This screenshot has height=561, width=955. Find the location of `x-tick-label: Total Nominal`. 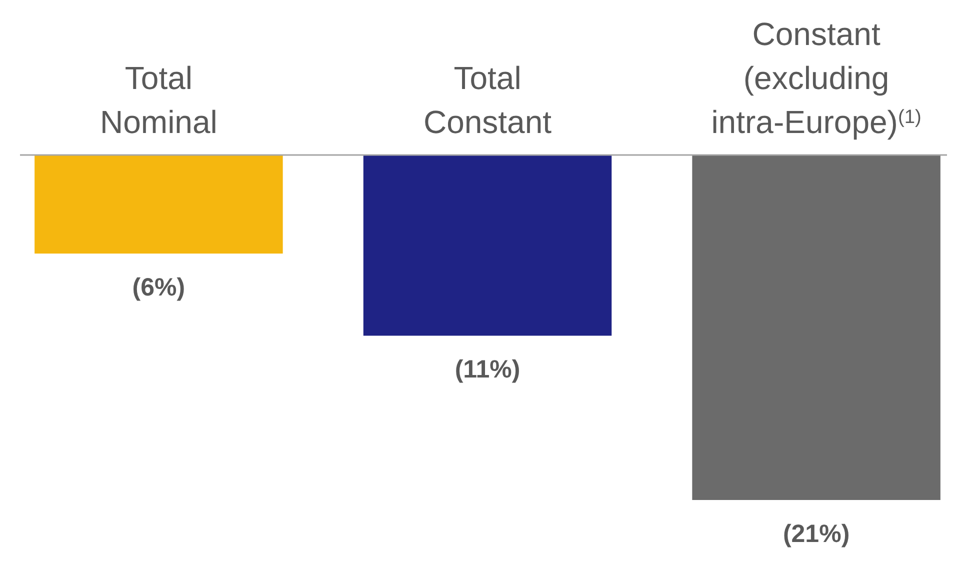

x-tick-label: Total Nominal is located at coordinates (159, 100).